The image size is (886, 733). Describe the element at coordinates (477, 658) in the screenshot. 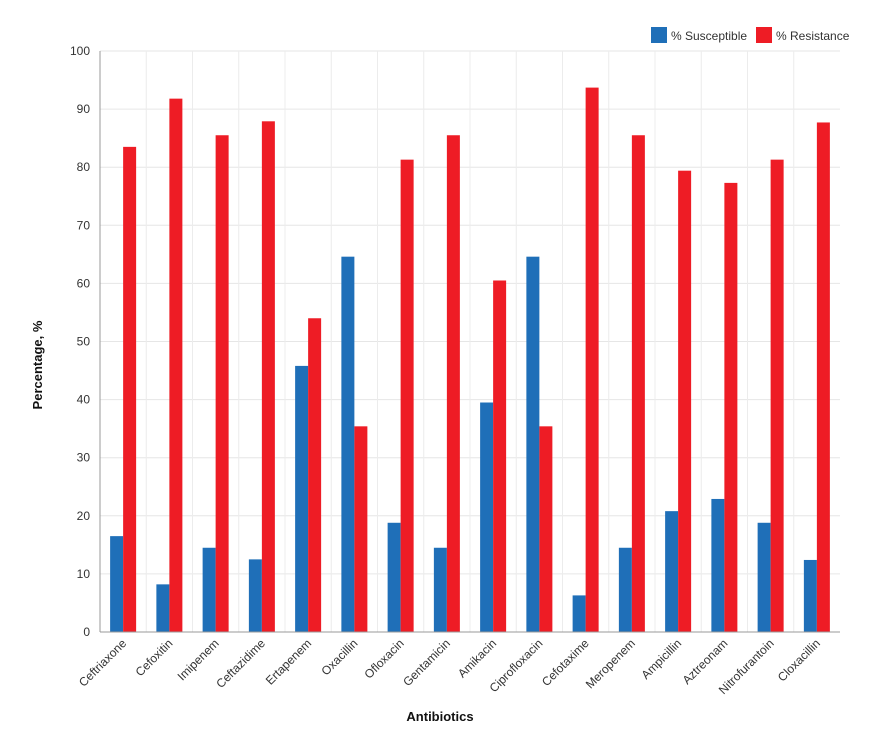

I see `x-tick-label: Amikacin` at that location.